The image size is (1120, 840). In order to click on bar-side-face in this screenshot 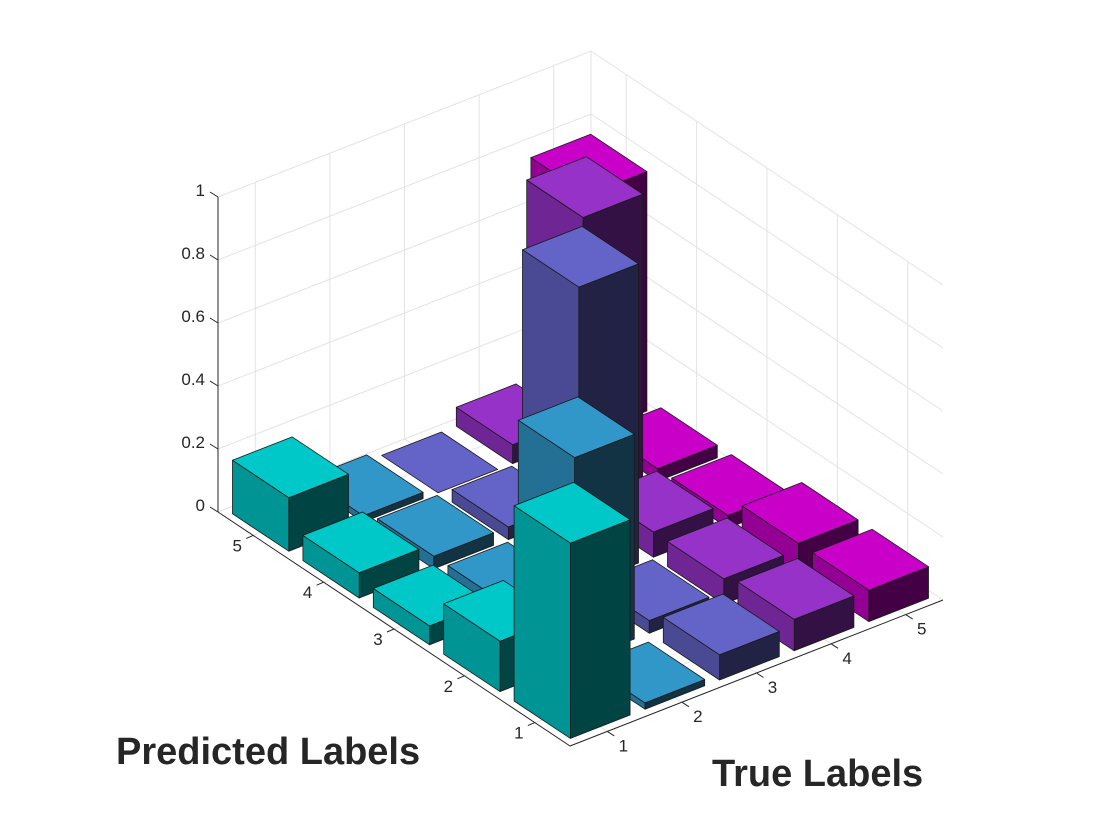, I will do `click(600, 629)`.